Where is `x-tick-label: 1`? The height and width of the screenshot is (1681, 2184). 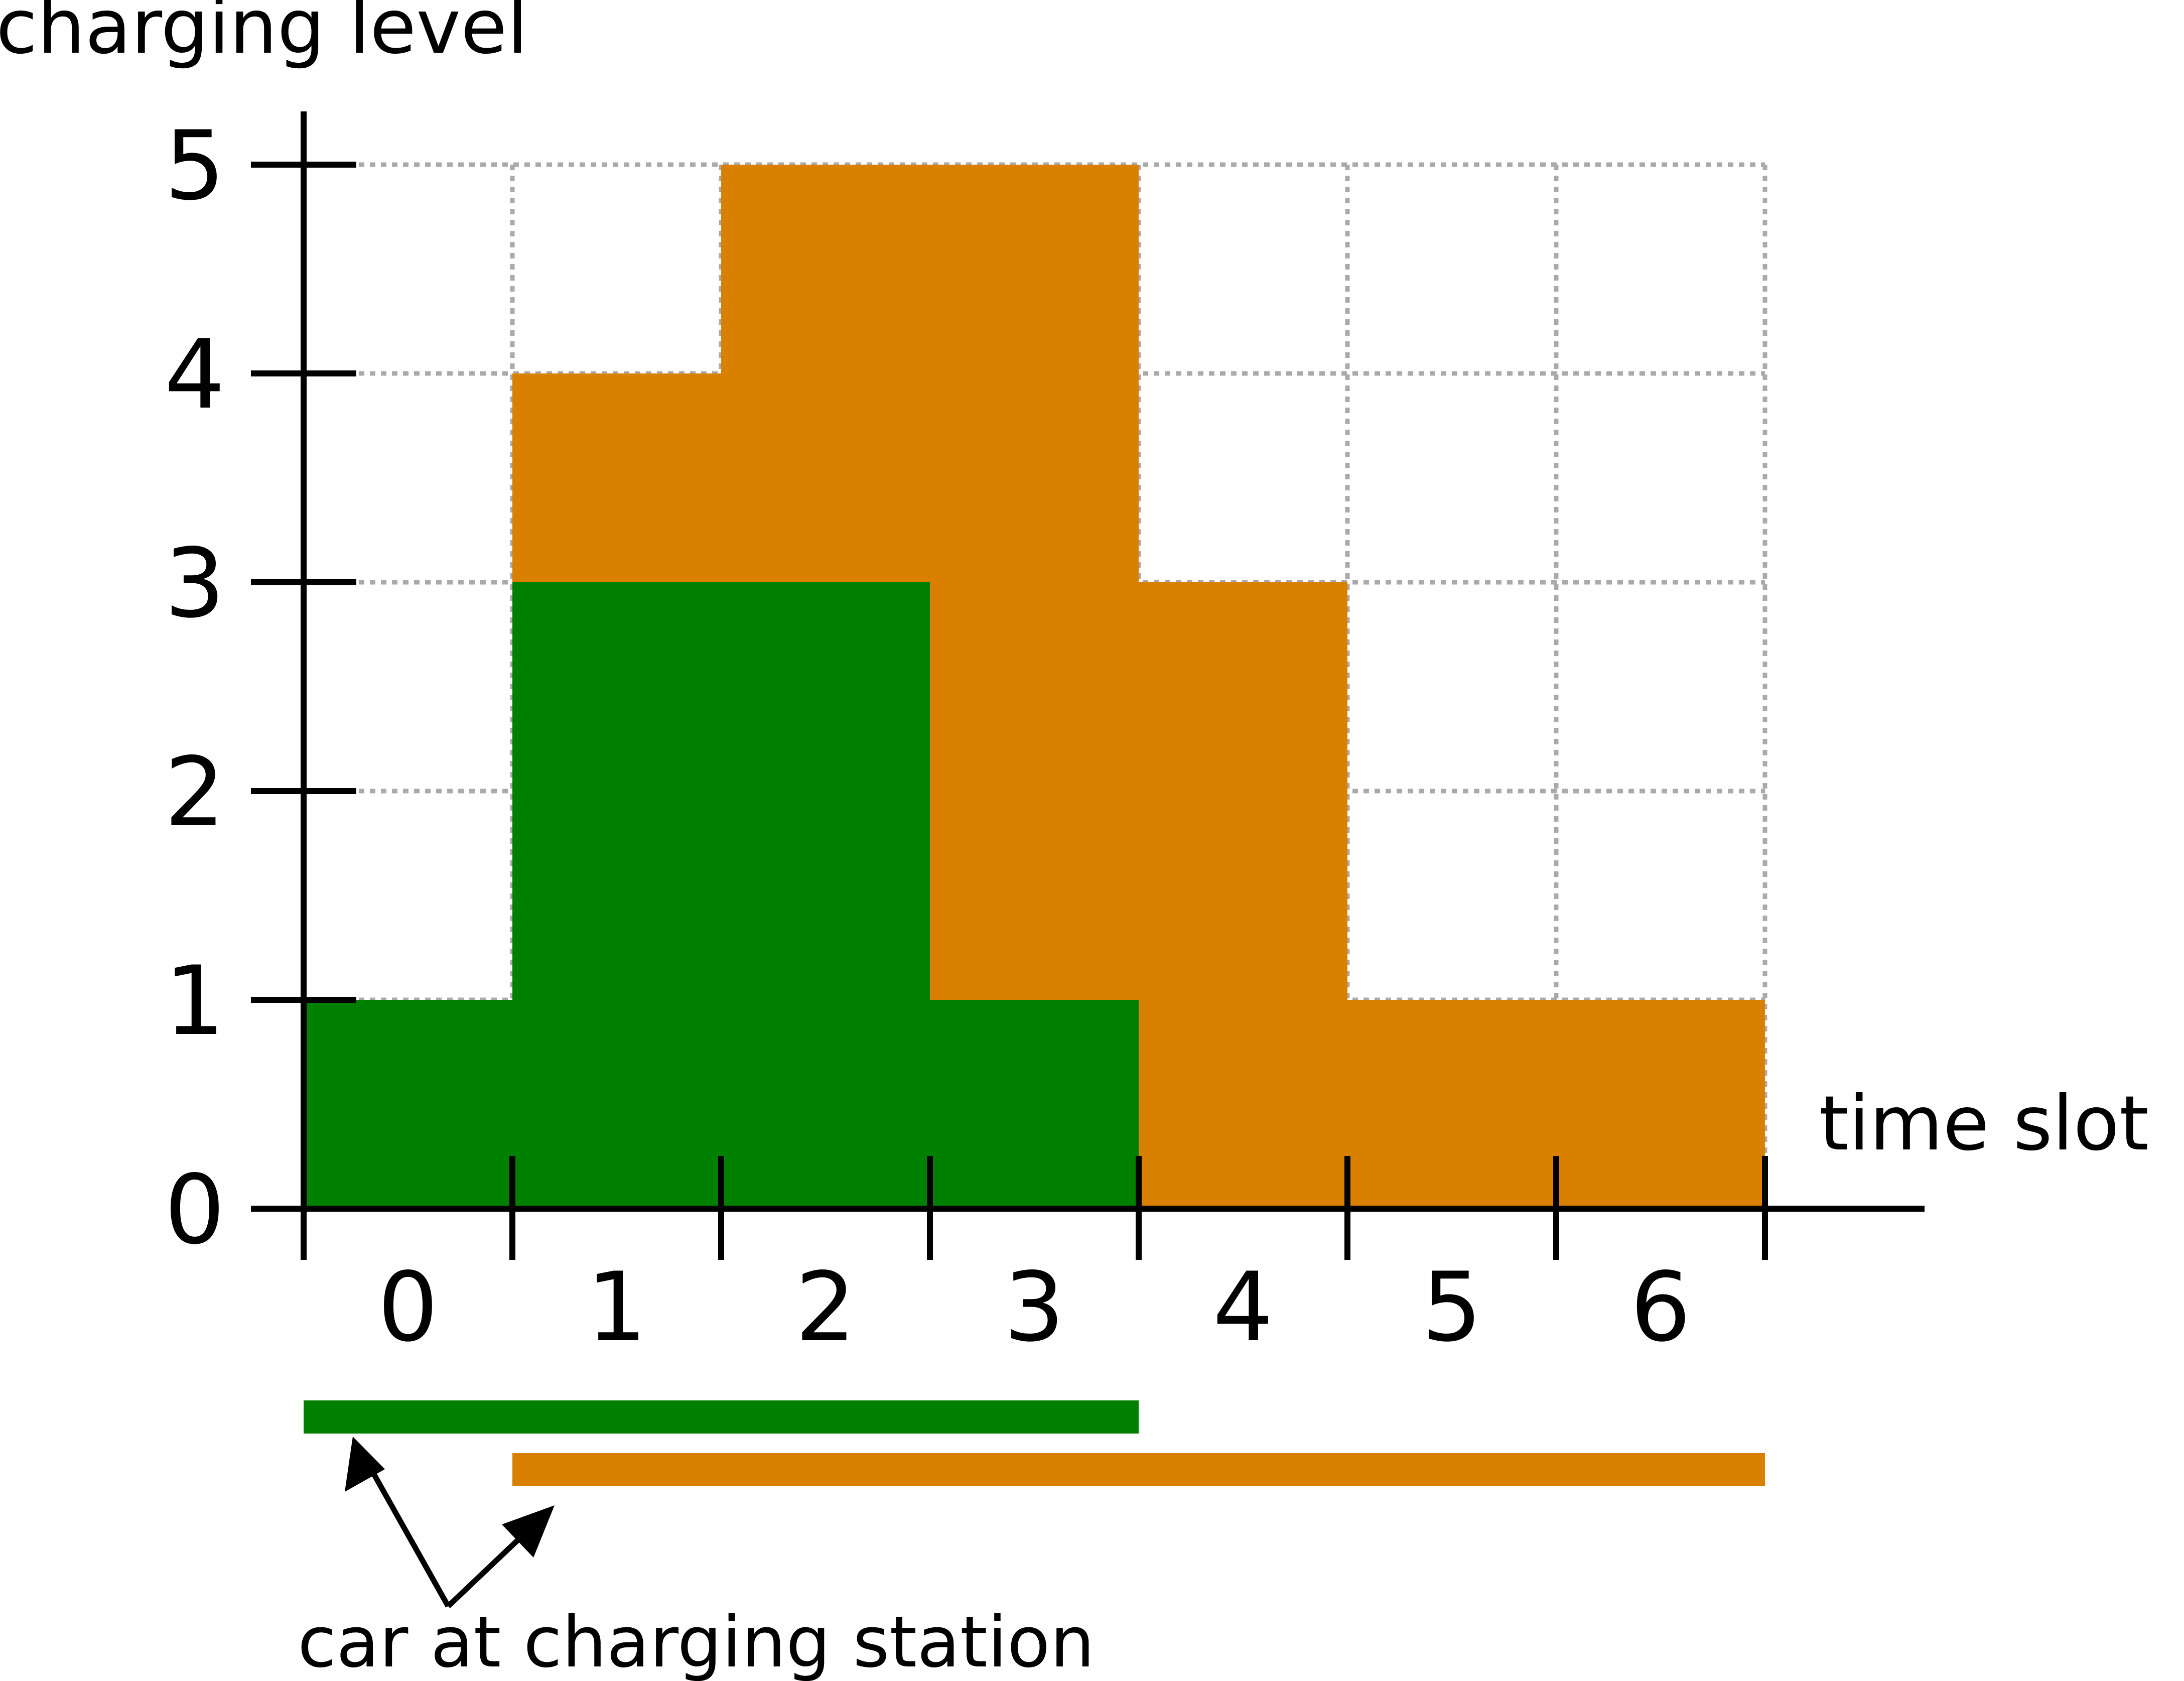
x-tick-label: 1 is located at coordinates (617, 1307).